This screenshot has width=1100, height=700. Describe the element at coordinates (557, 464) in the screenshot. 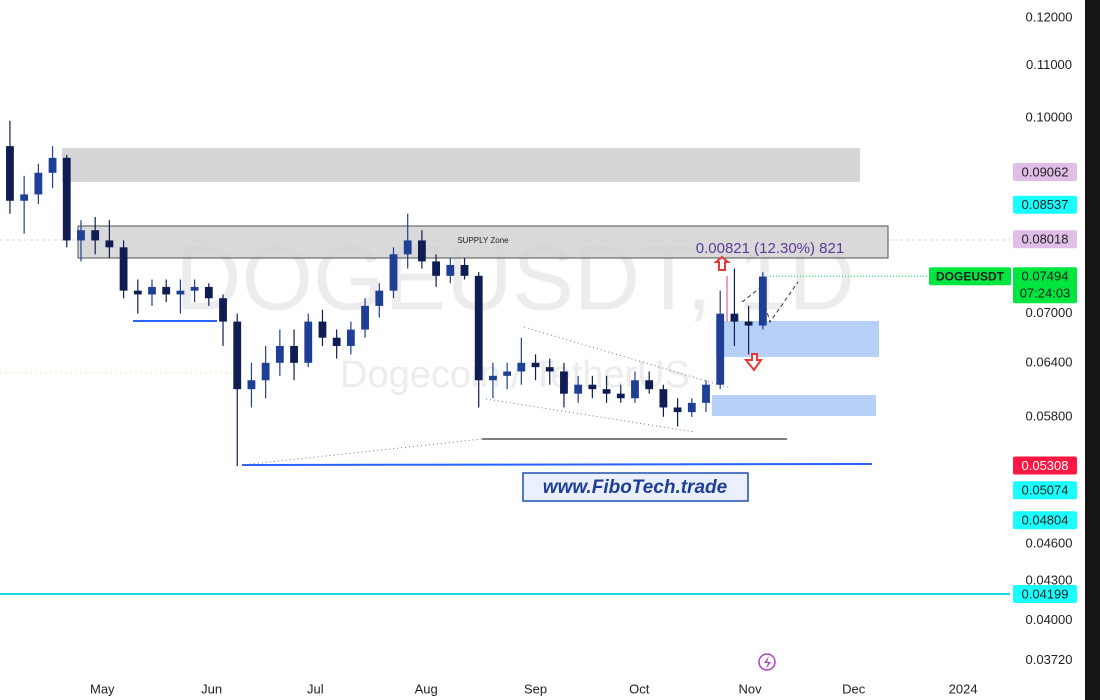

I see `support-line` at that location.